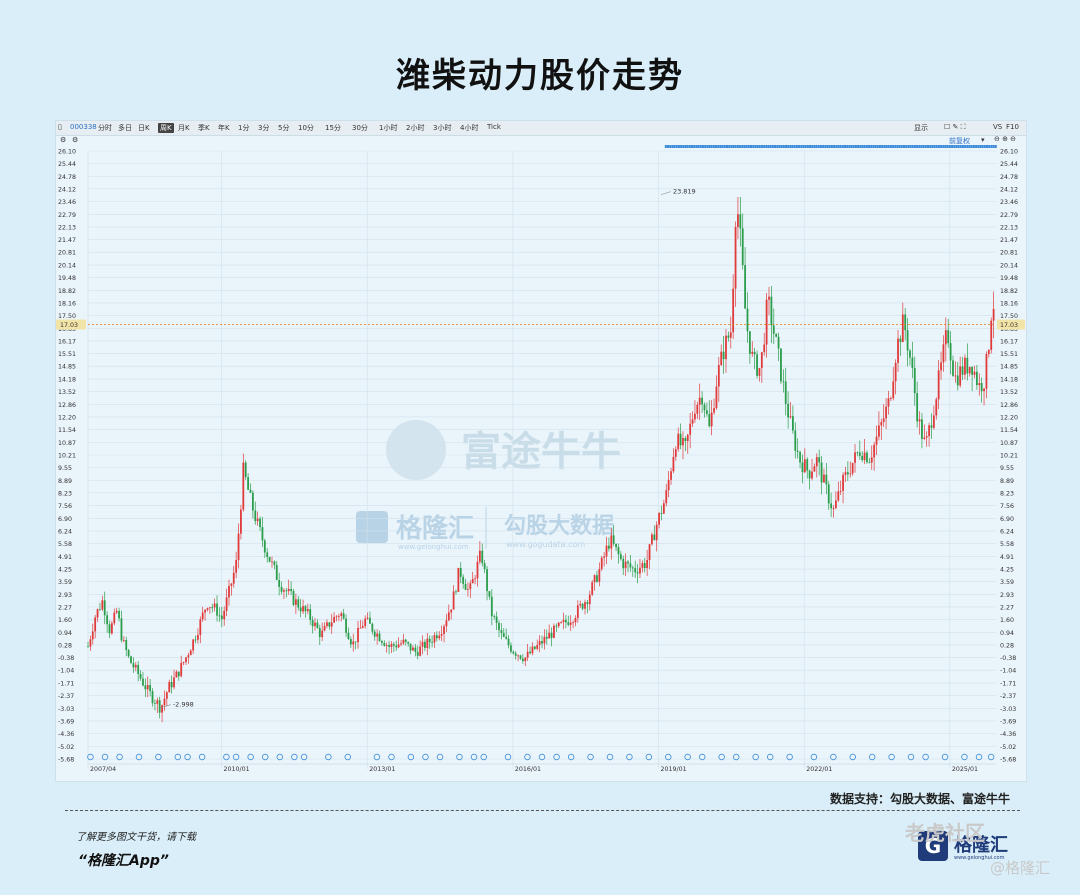  Describe the element at coordinates (921, 128) in the screenshot. I see `display-menu: 显示` at that location.